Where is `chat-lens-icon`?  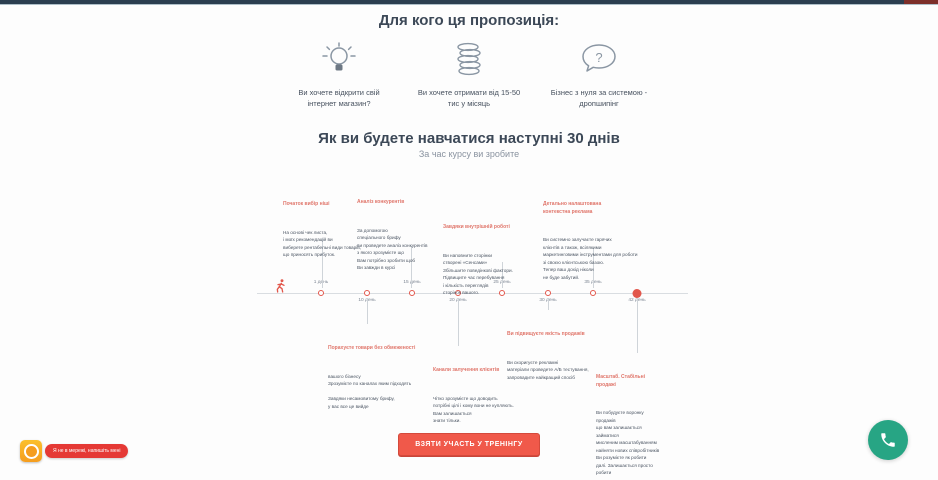 chat-lens-icon is located at coordinates (31, 451).